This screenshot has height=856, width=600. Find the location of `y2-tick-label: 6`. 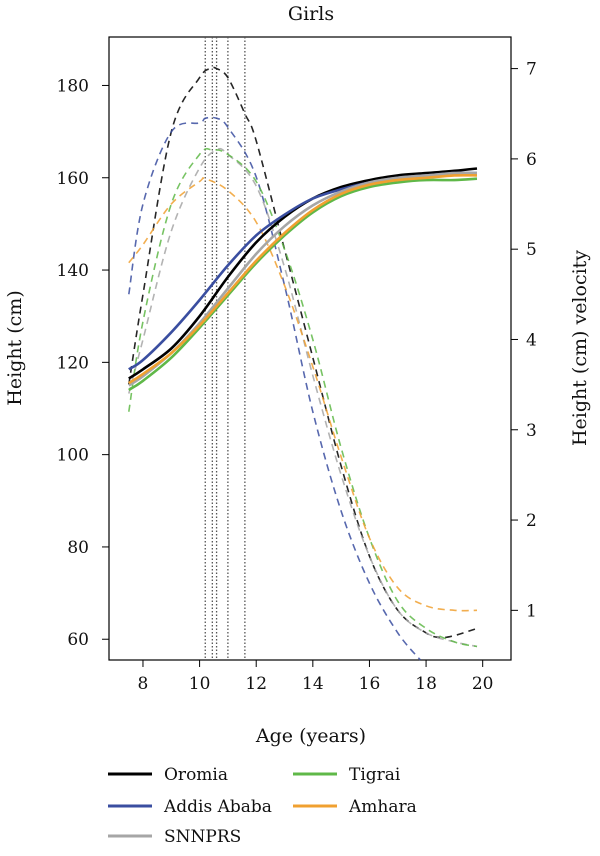

y2-tick-label: 6 is located at coordinates (531, 160).